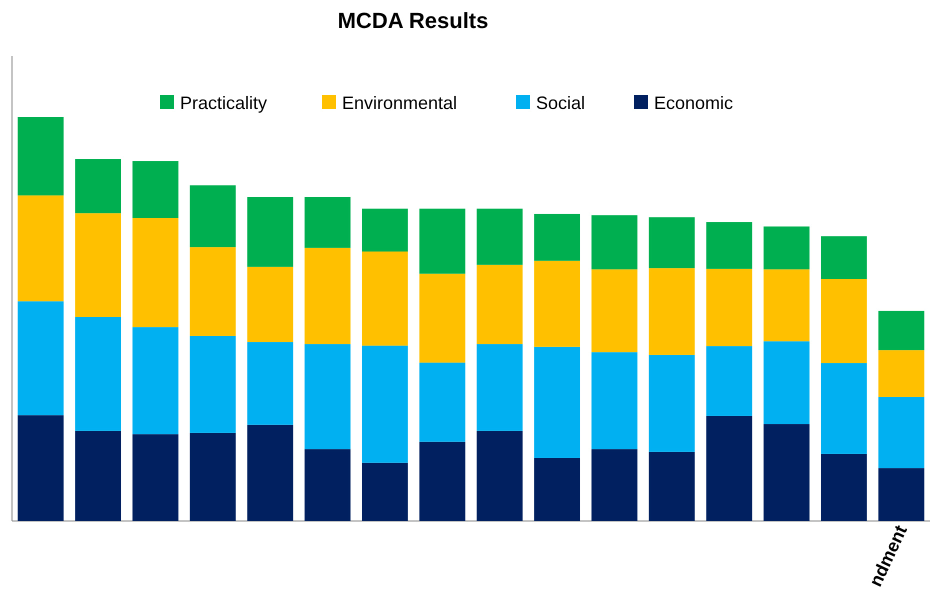 The image size is (933, 607). What do you see at coordinates (561, 103) in the screenshot?
I see `legend-label: Social` at bounding box center [561, 103].